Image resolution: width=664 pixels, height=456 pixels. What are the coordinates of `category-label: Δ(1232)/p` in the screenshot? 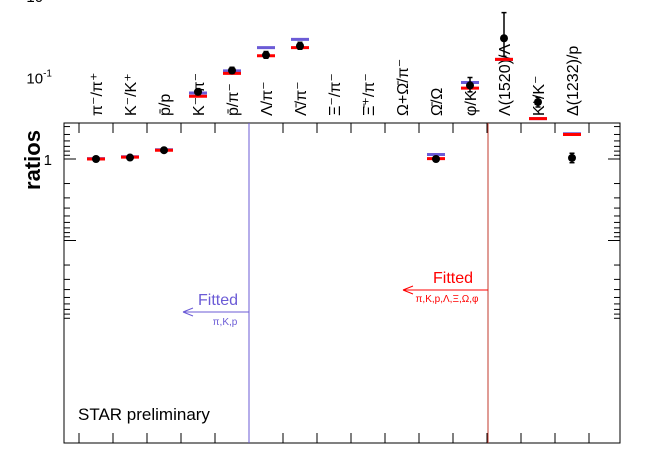 It's located at (573, 81).